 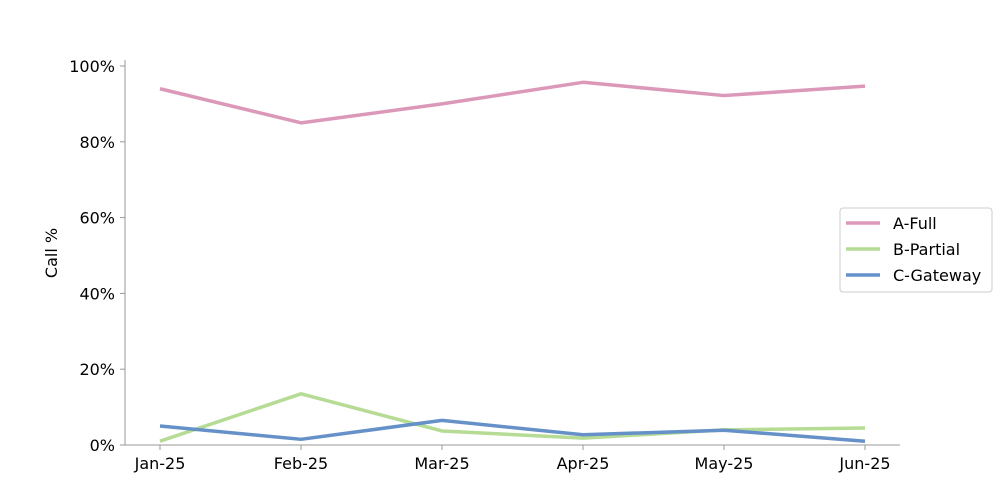 What do you see at coordinates (915, 223) in the screenshot?
I see `legend-label-a-full: A-Full` at bounding box center [915, 223].